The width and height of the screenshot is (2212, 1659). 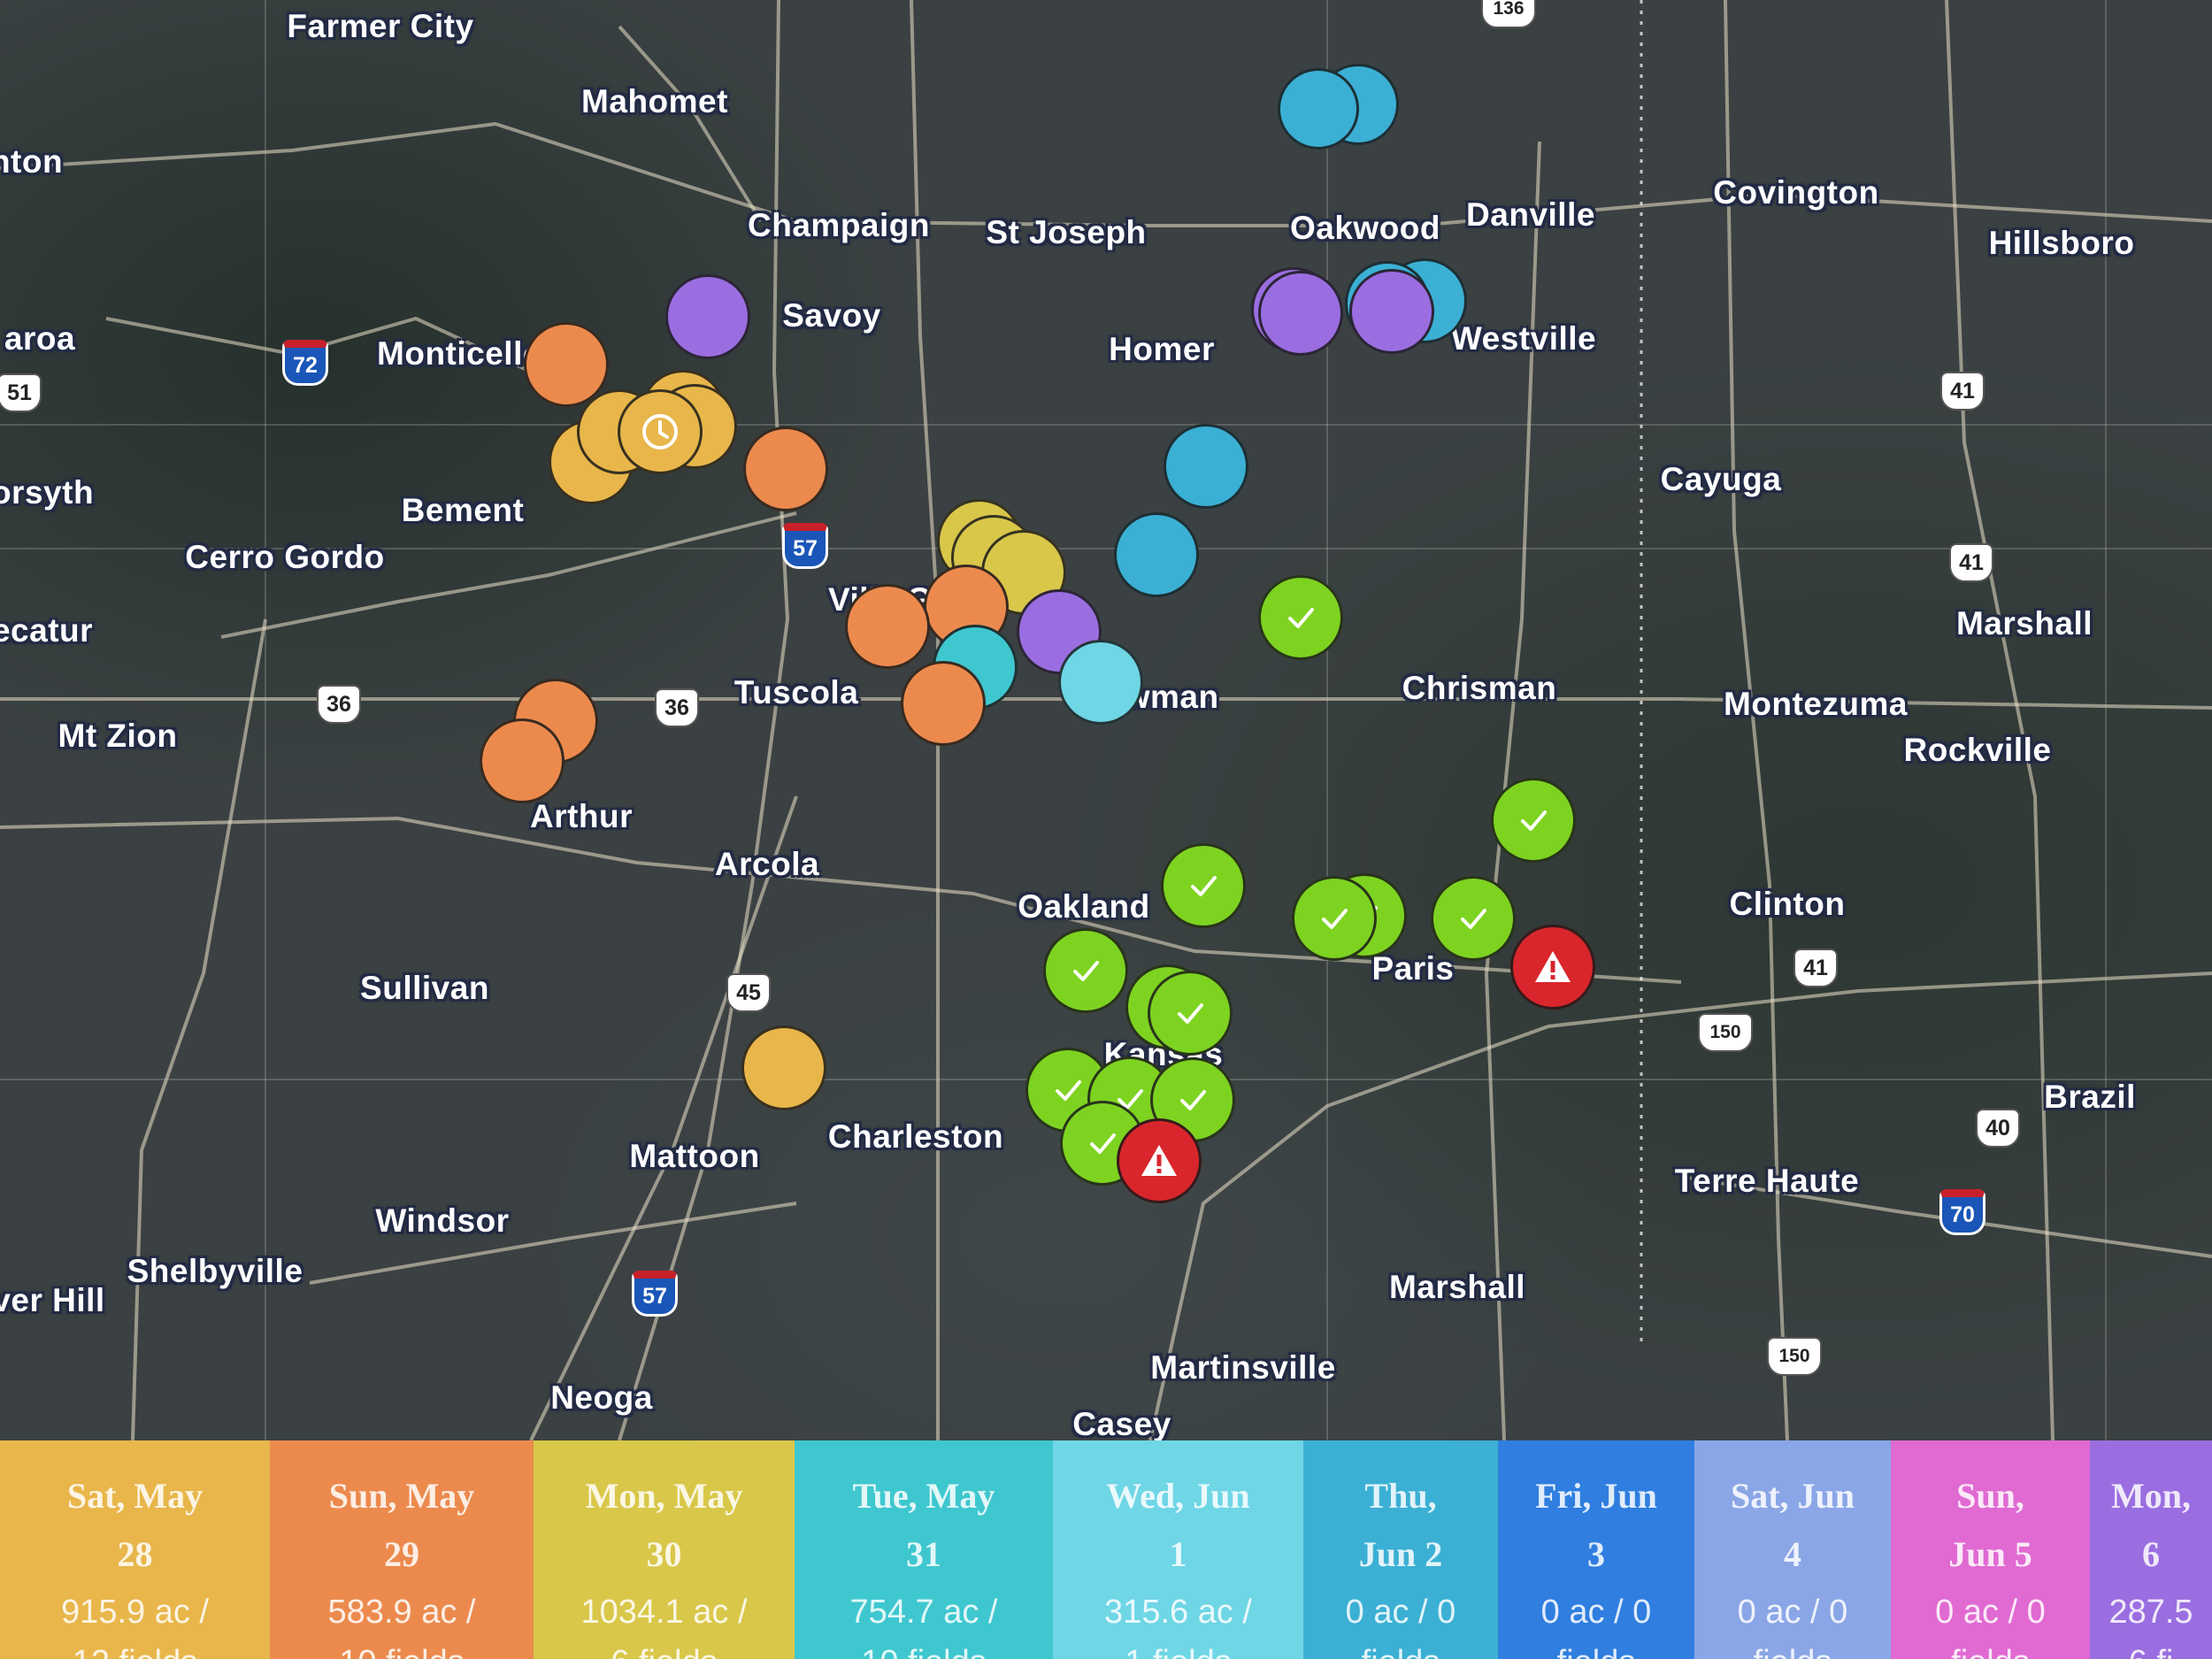 I want to click on highway-shield-us-45: 45, so click(x=749, y=993).